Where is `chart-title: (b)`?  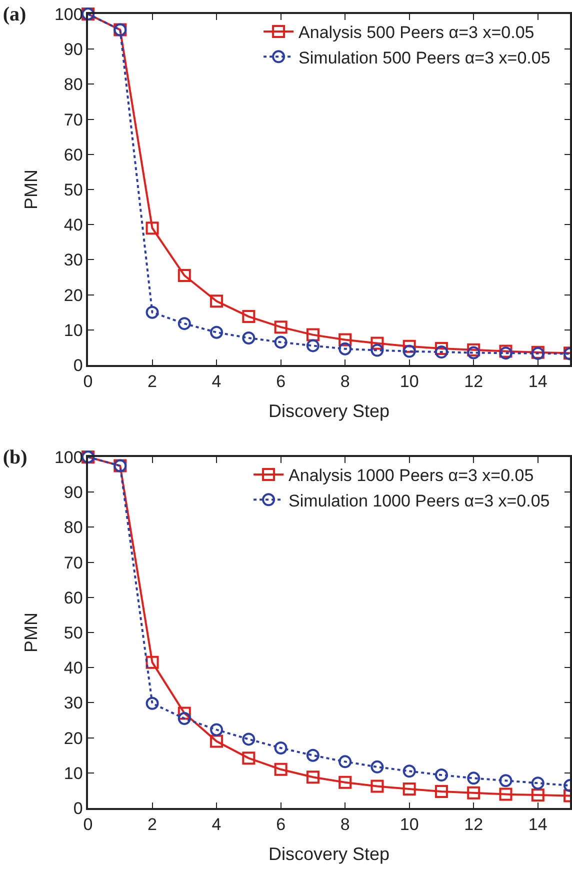 chart-title: (b) is located at coordinates (15, 457).